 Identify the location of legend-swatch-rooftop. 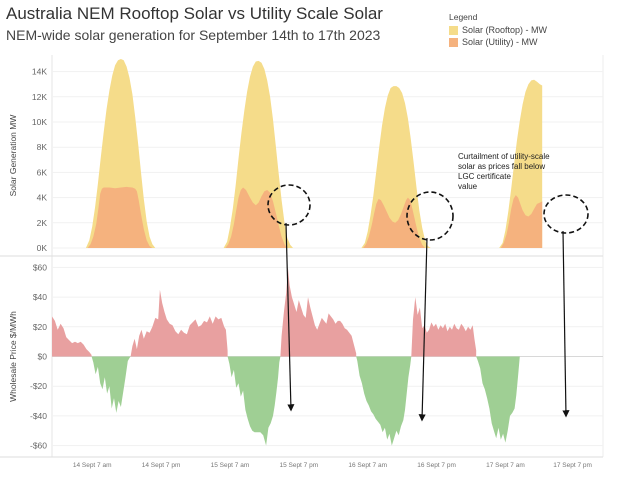
(453, 30).